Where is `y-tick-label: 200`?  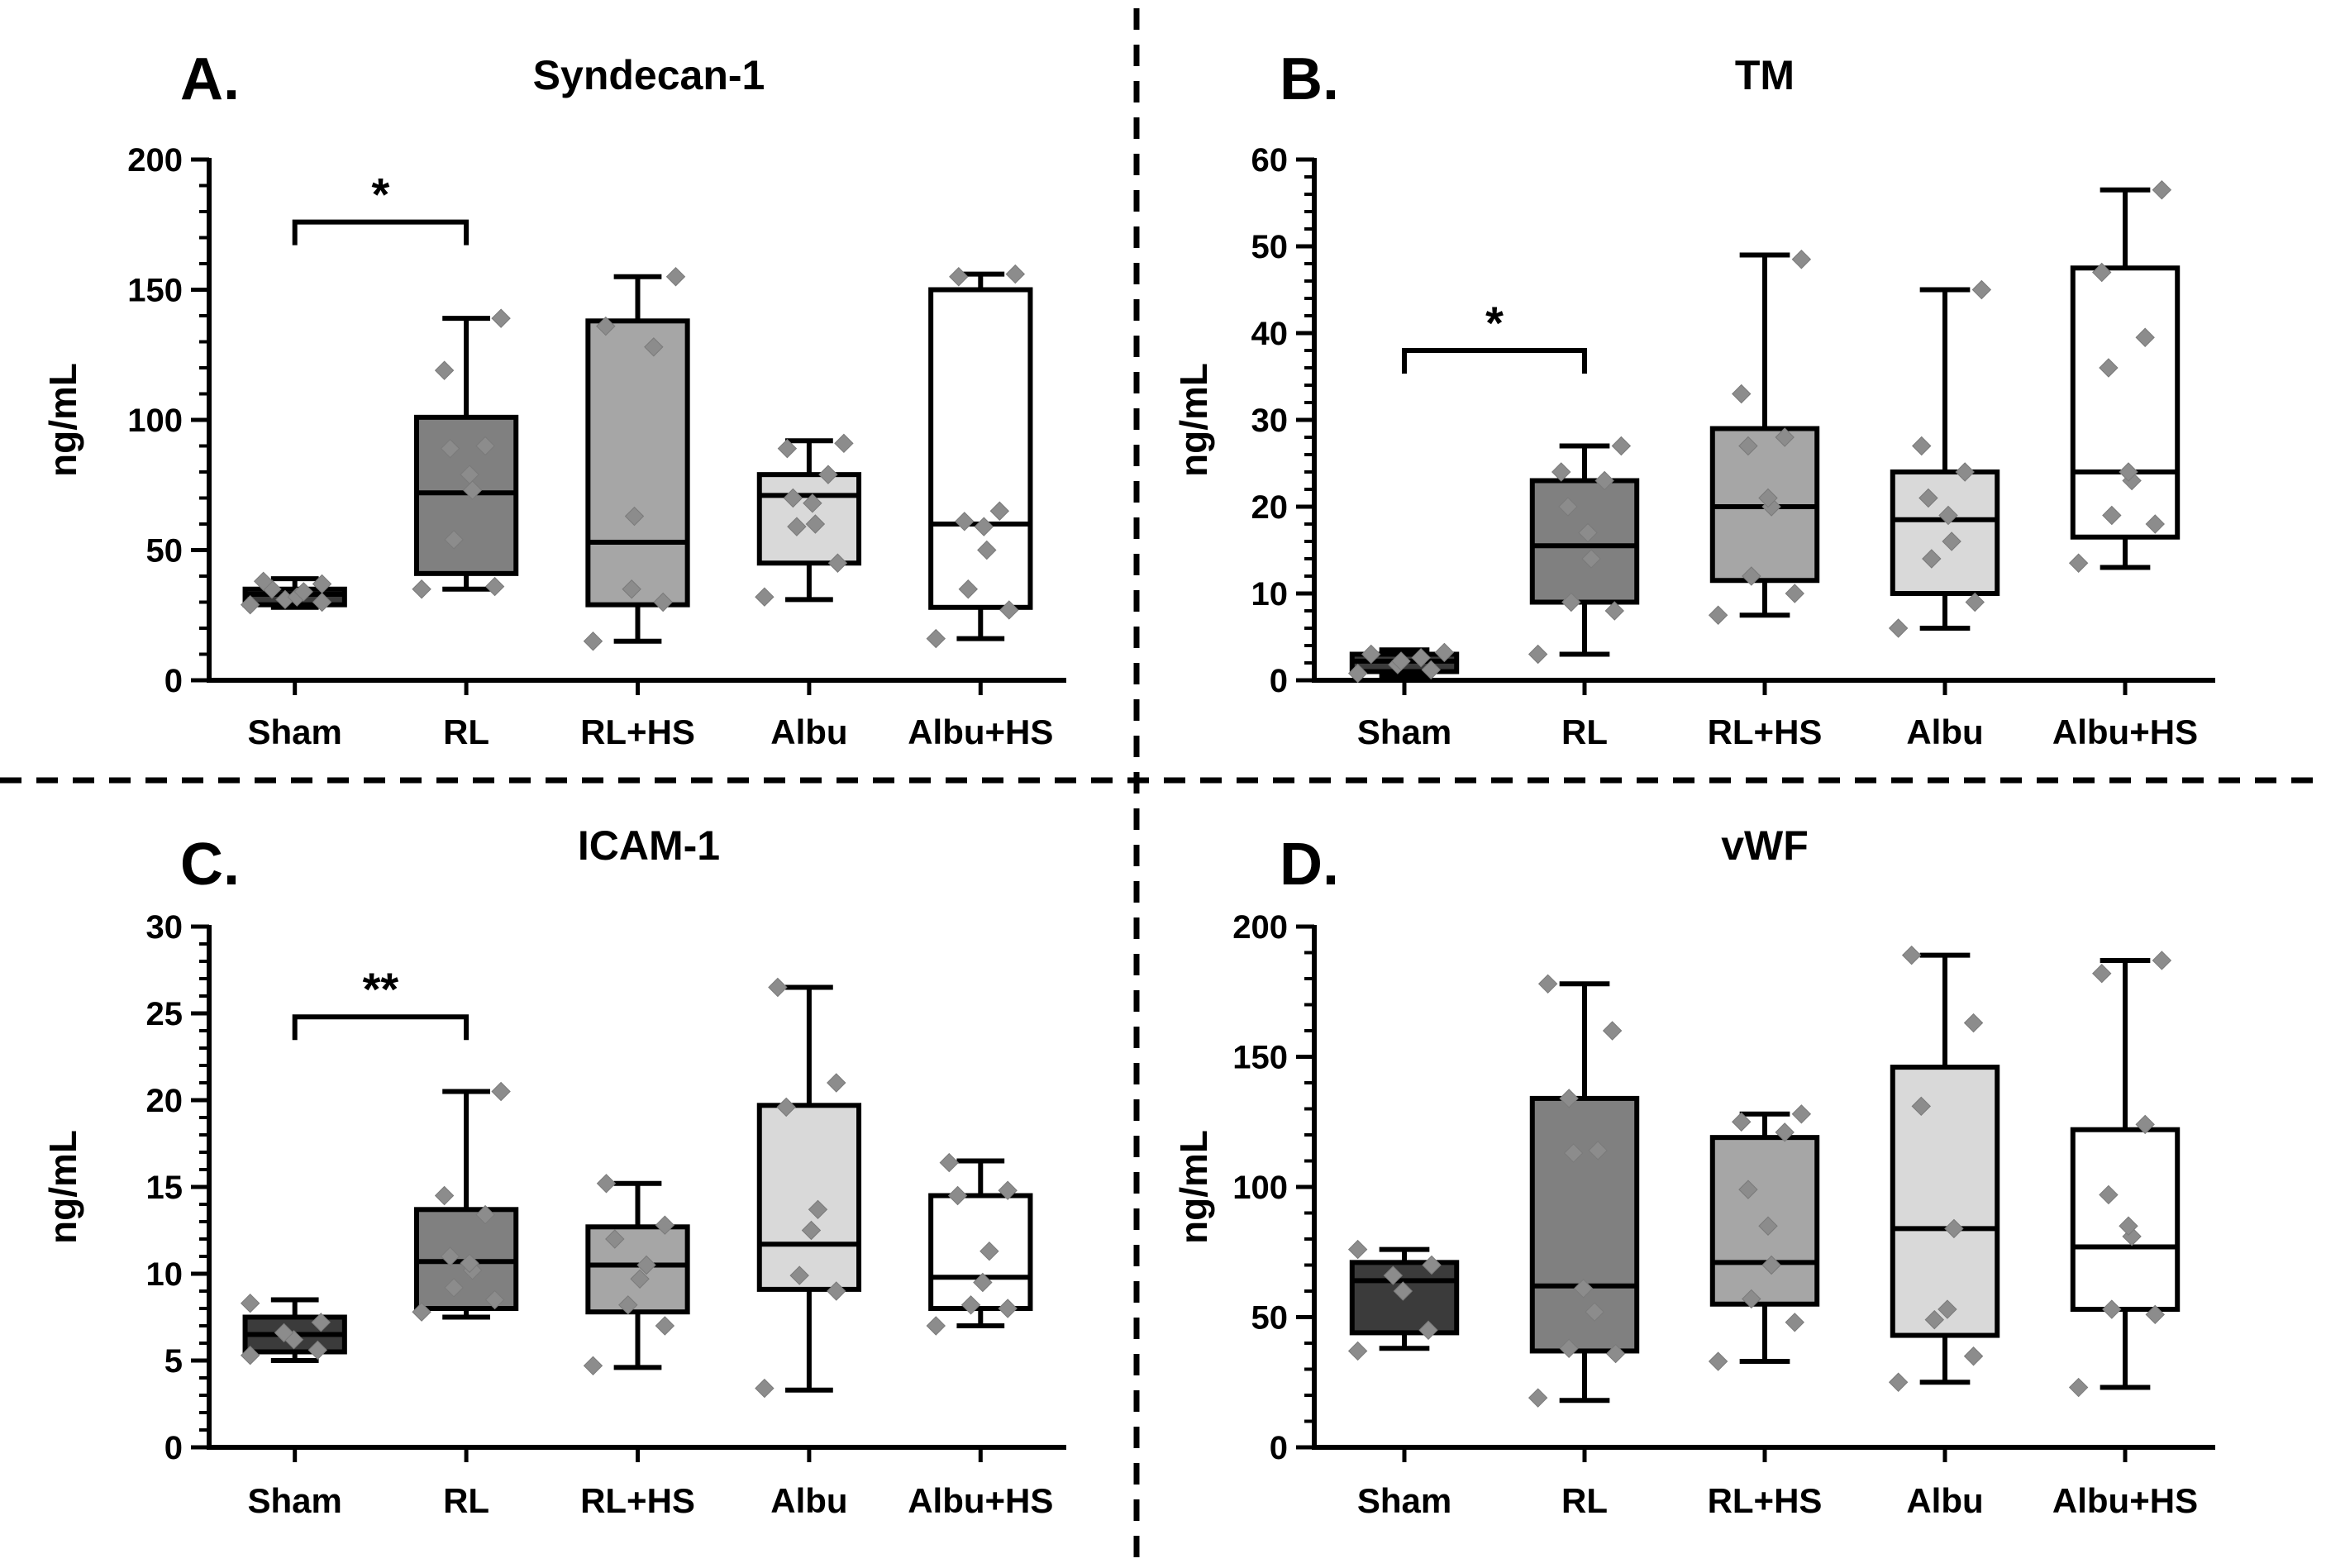 y-tick-label: 200 is located at coordinates (155, 160).